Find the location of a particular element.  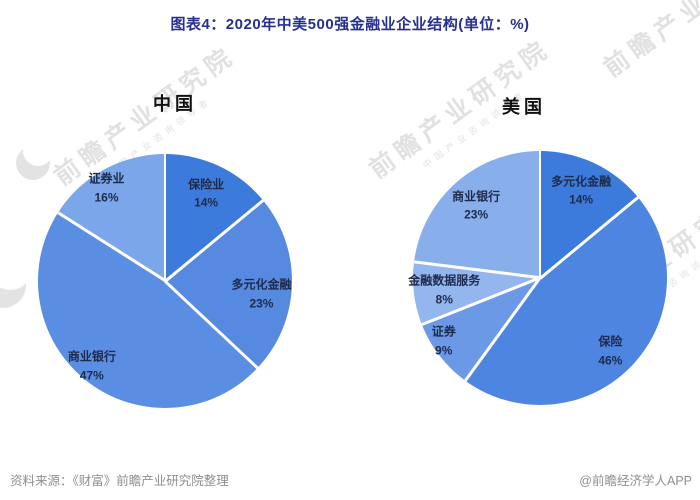

slice-category-name: 证券业 is located at coordinates (106, 178).